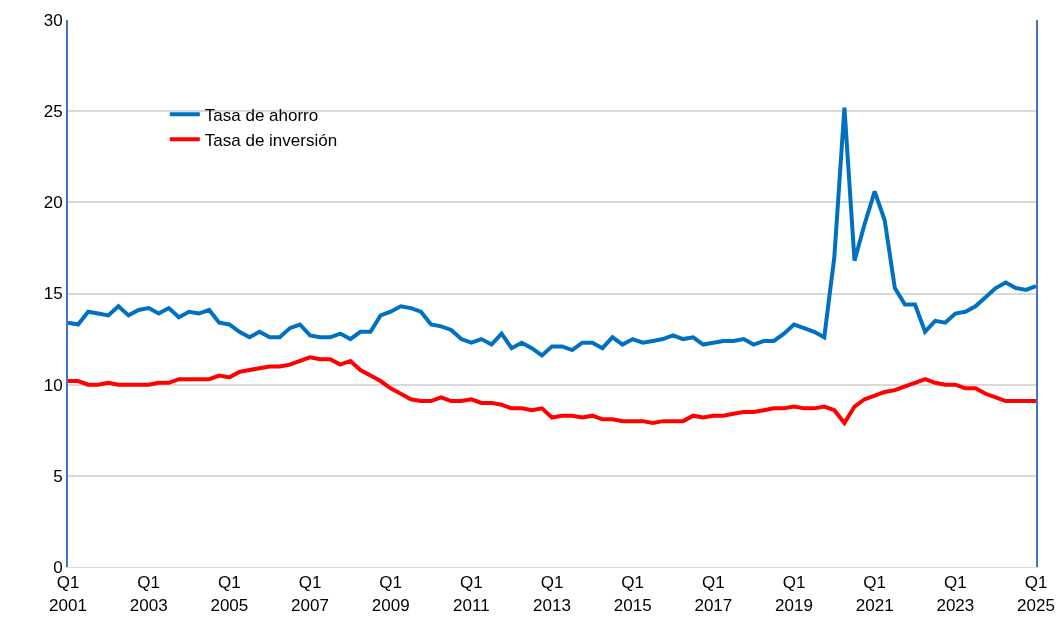 This screenshot has width=1064, height=627. Describe the element at coordinates (471, 594) in the screenshot. I see `x-tick-label: Q1 2011` at that location.